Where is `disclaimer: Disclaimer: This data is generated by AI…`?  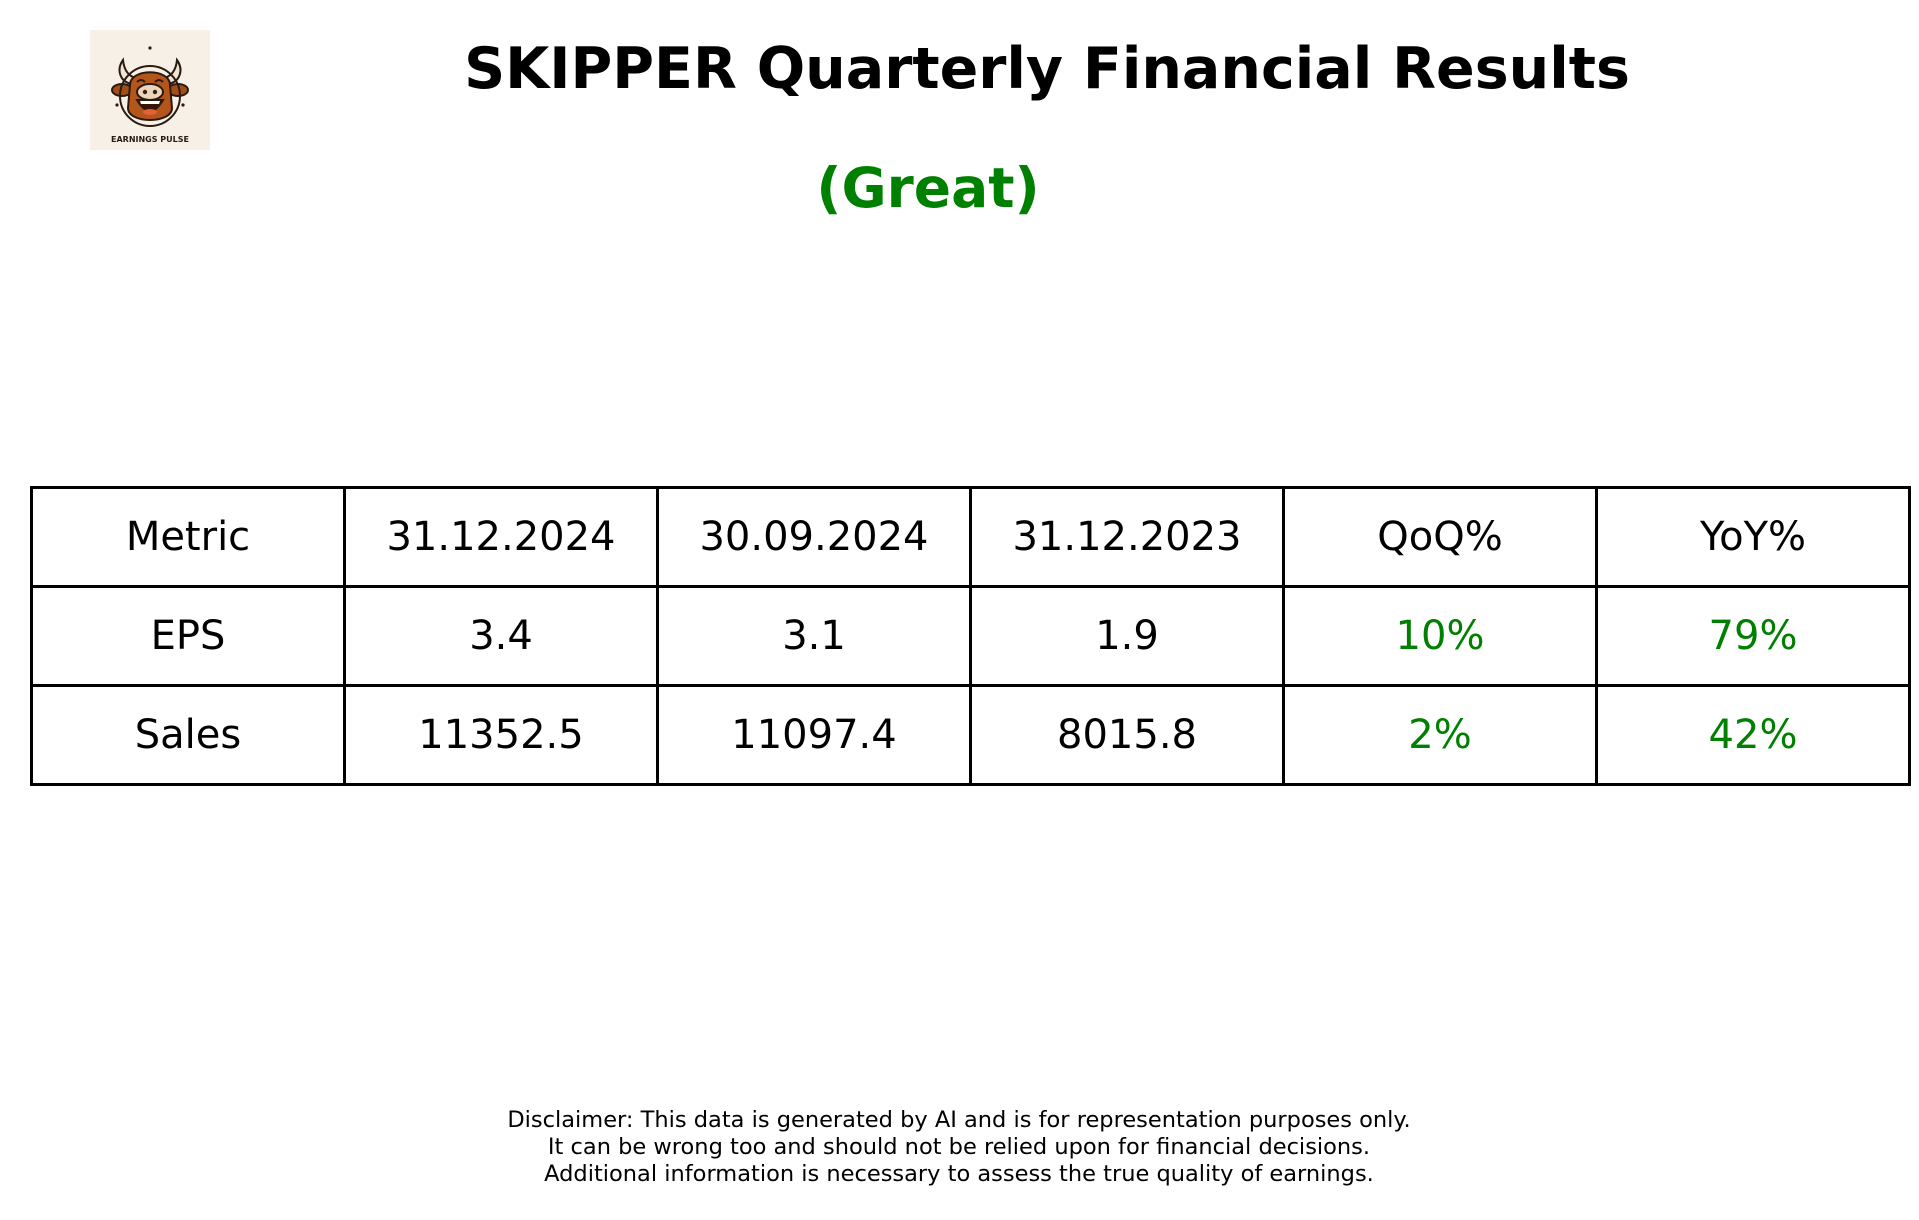 disclaimer: Disclaimer: This data is generated by AI… is located at coordinates (959, 1147).